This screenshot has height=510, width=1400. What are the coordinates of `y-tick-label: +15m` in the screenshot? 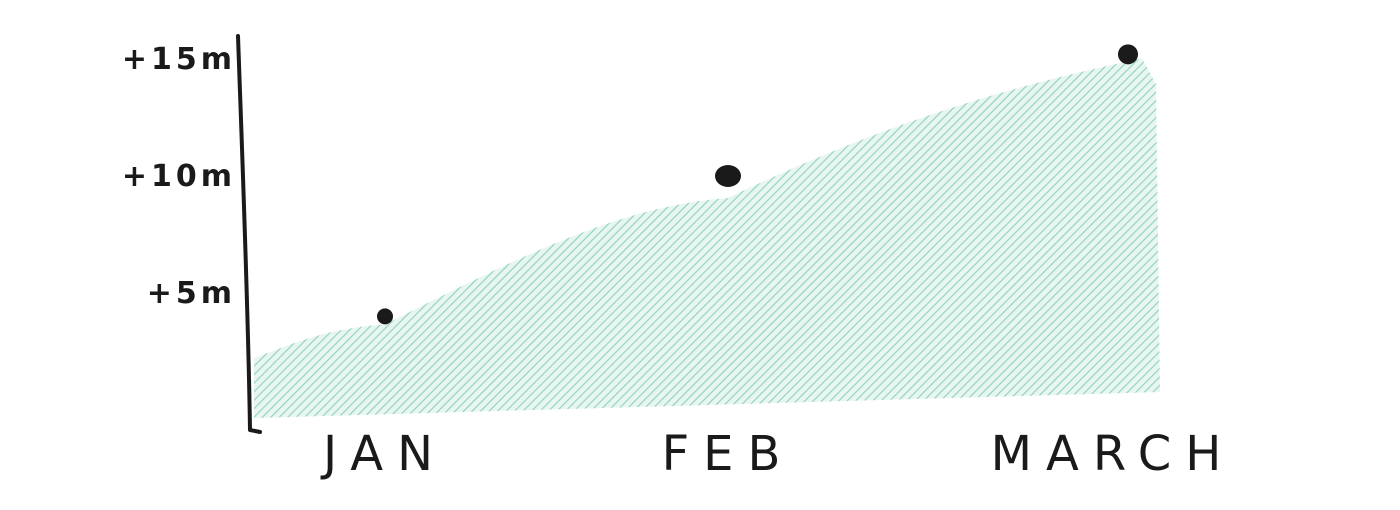 It's located at (179, 59).